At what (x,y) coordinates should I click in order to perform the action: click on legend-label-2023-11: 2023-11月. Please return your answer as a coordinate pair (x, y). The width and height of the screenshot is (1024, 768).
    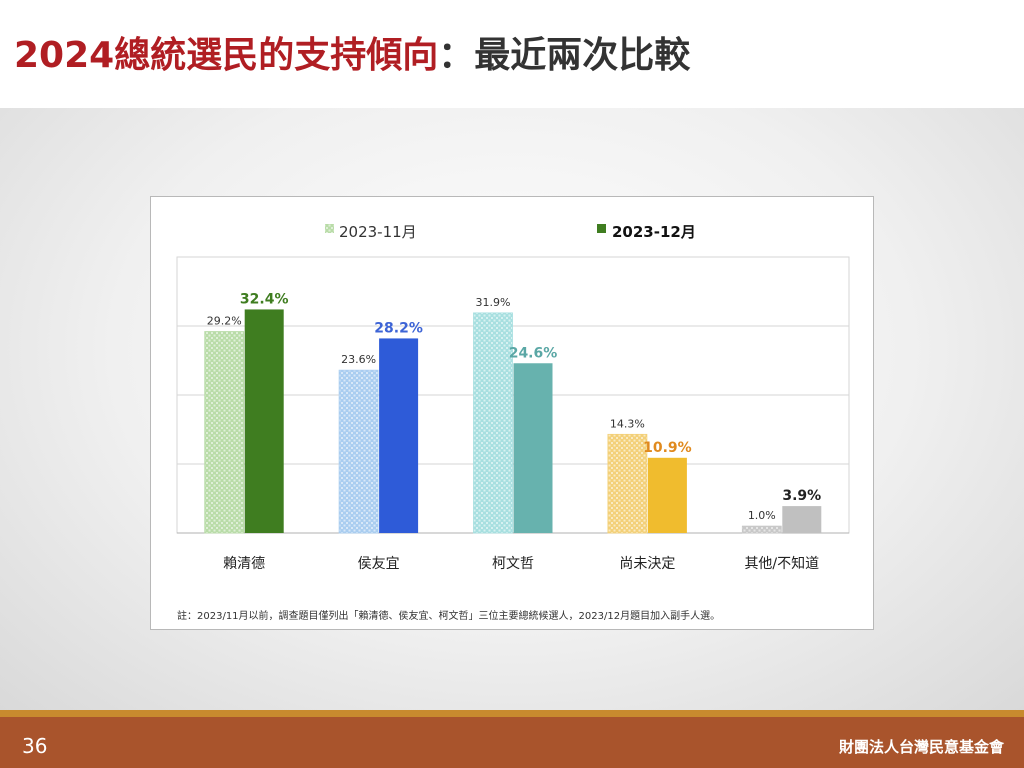
    Looking at the image, I should click on (378, 232).